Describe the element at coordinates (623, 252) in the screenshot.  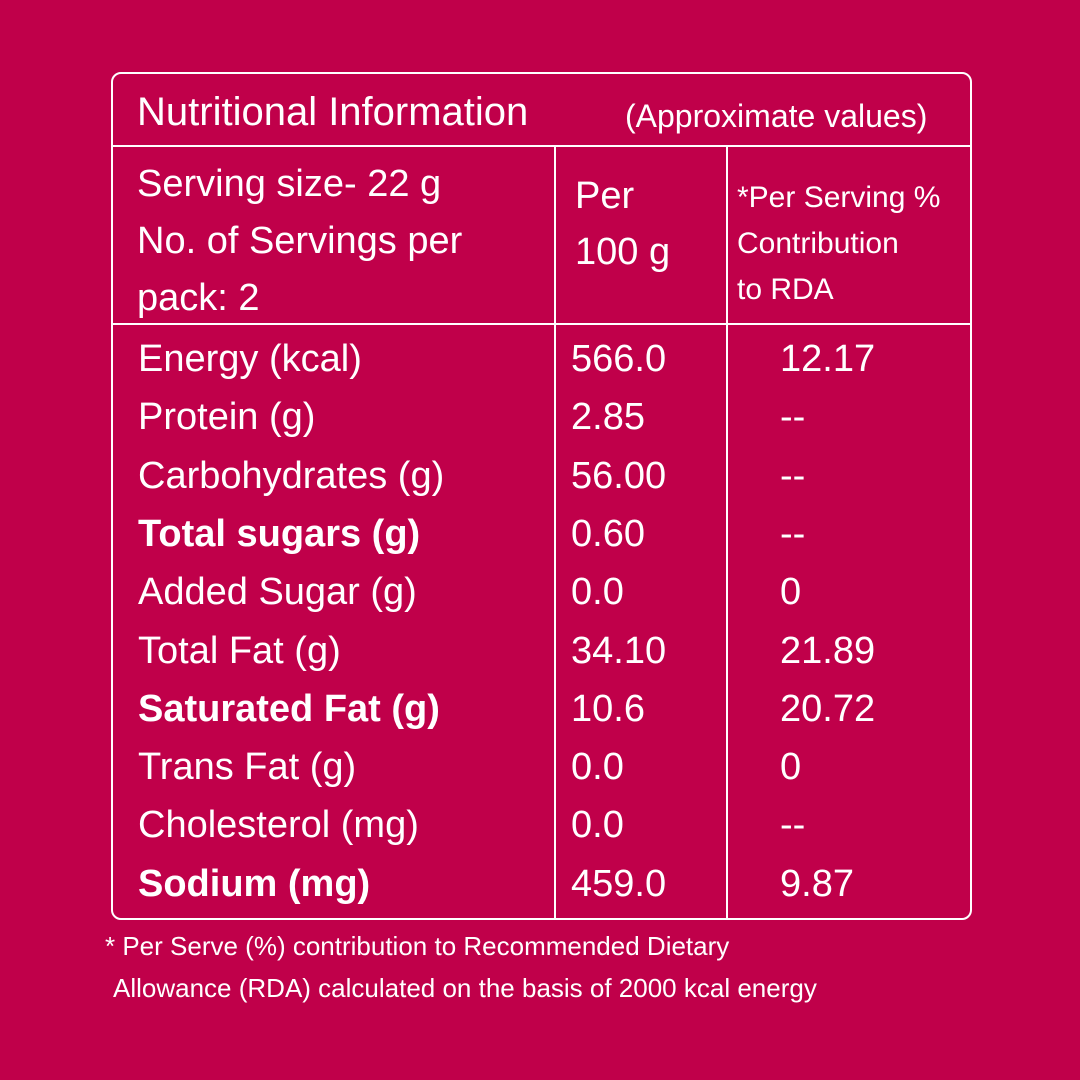
I see `per-100g-header-line2: 100 g` at that location.